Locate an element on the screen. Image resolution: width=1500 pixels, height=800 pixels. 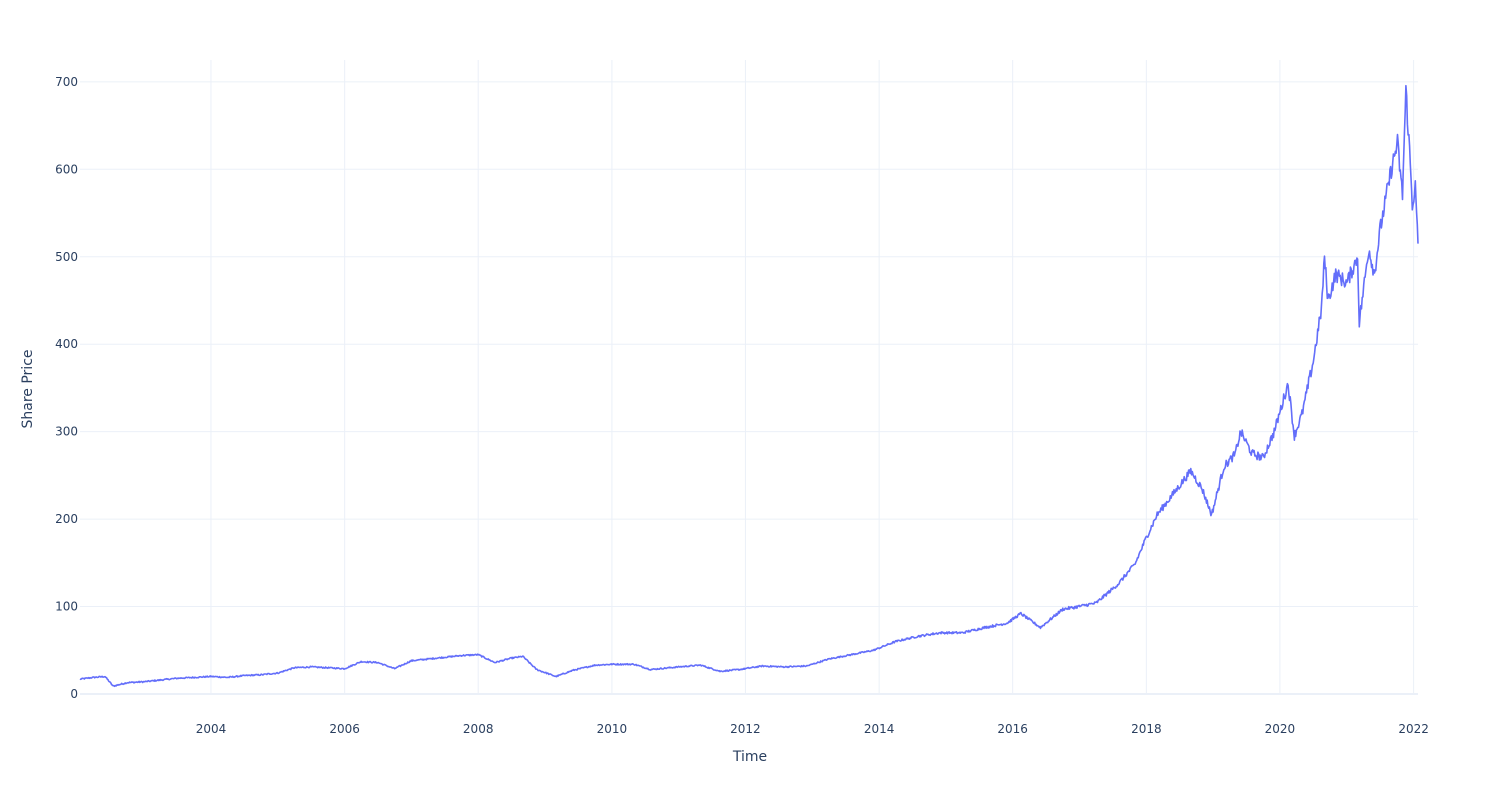
x-tick-label: 2018 is located at coordinates (1146, 729).